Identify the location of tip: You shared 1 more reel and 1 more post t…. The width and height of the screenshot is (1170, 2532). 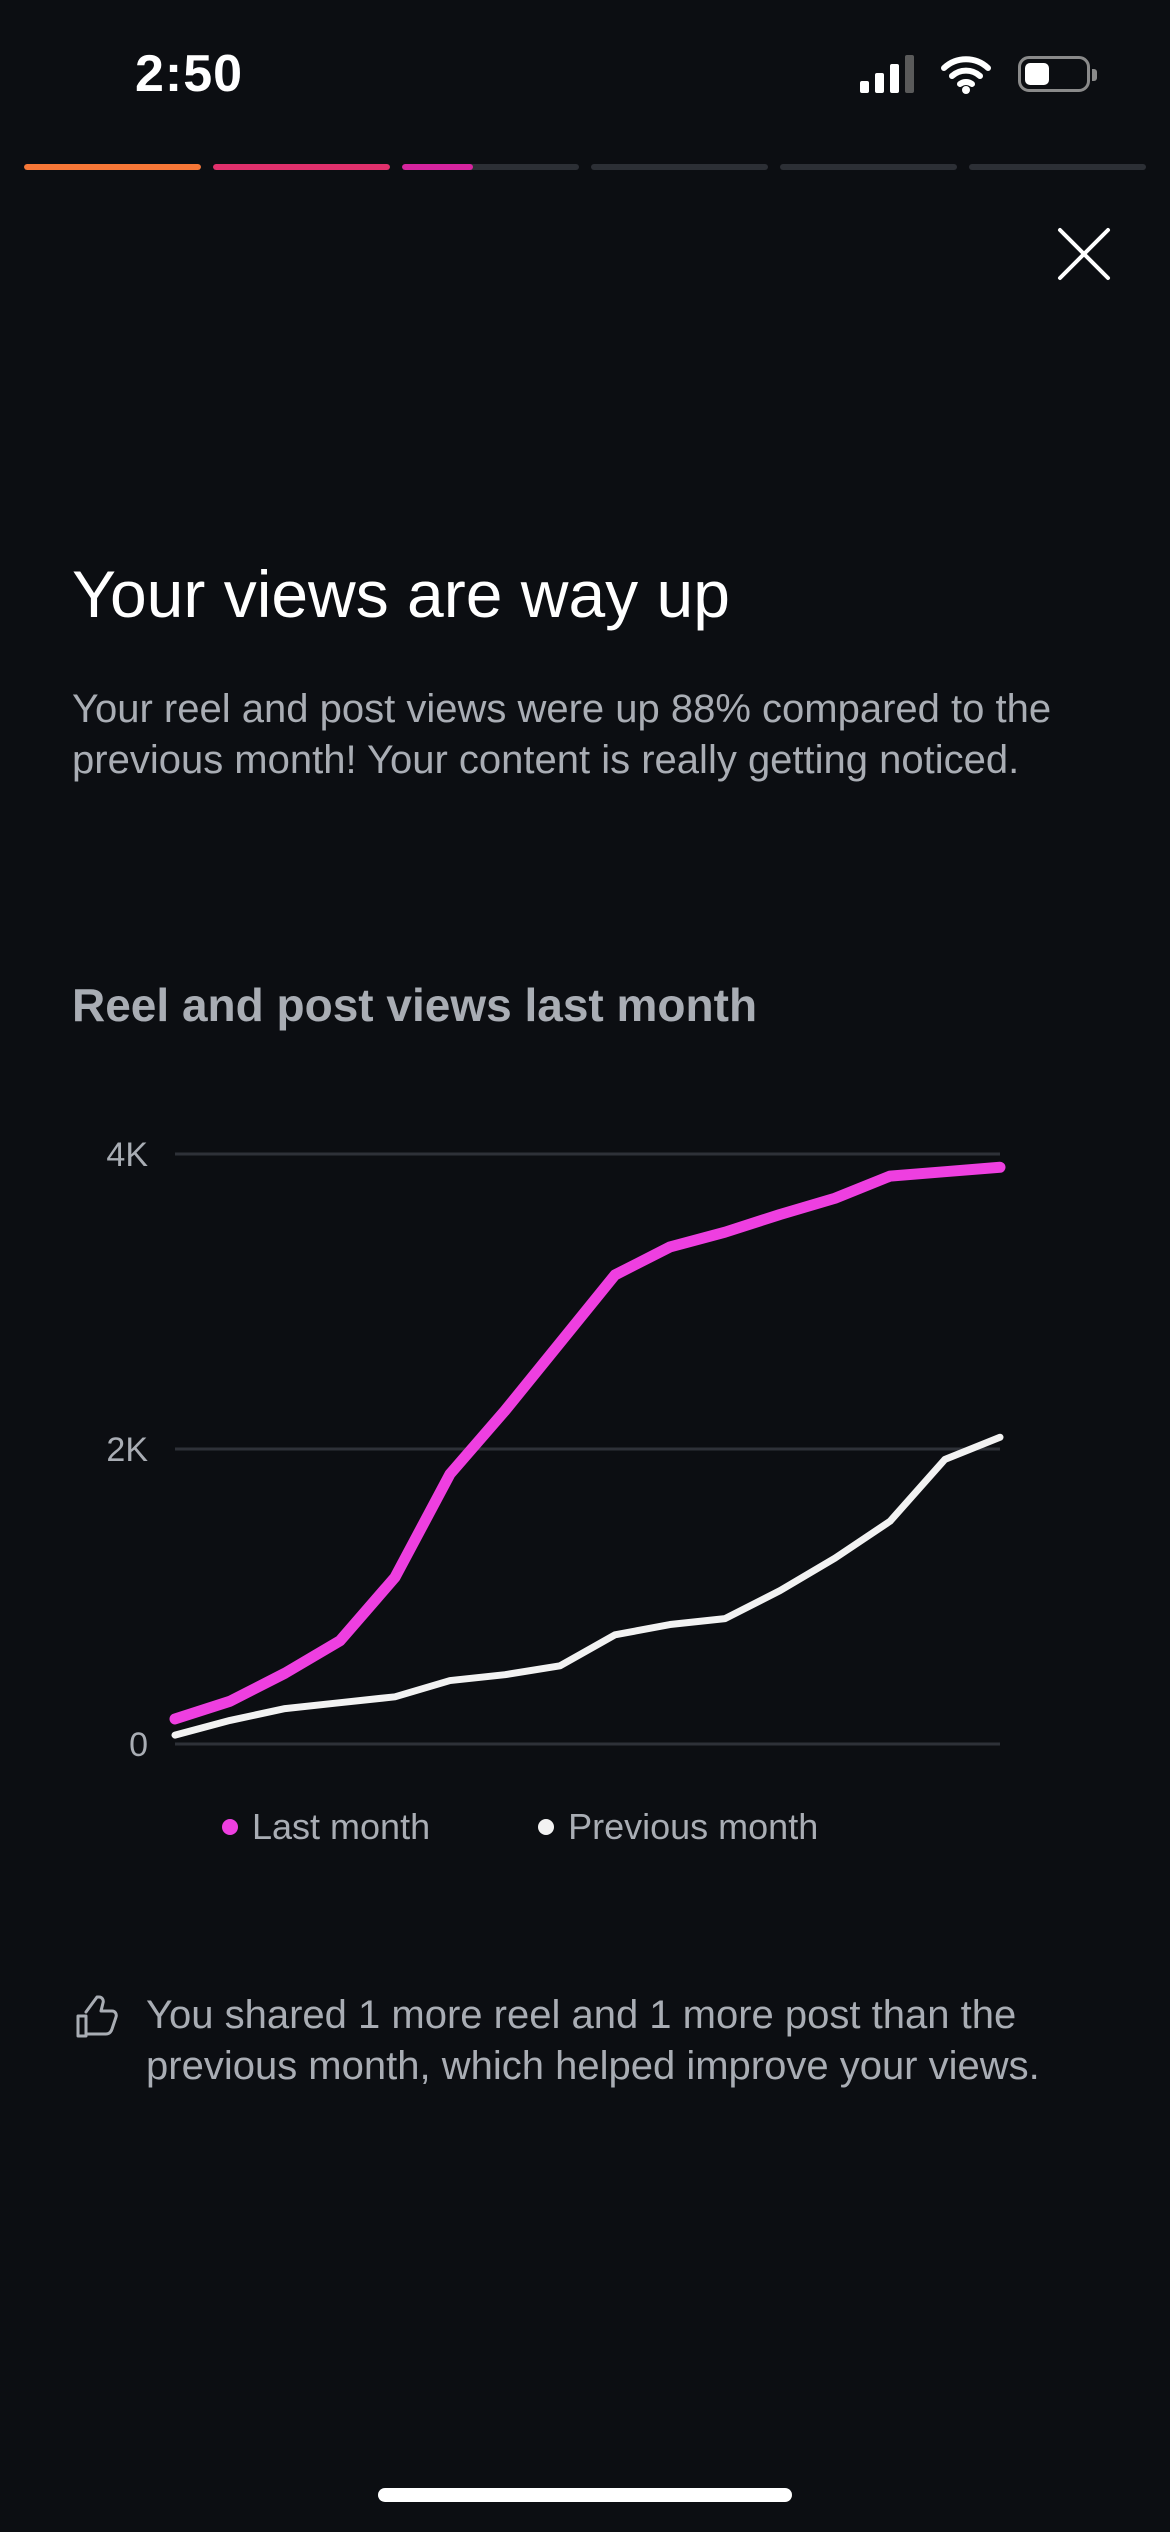
(592, 2041).